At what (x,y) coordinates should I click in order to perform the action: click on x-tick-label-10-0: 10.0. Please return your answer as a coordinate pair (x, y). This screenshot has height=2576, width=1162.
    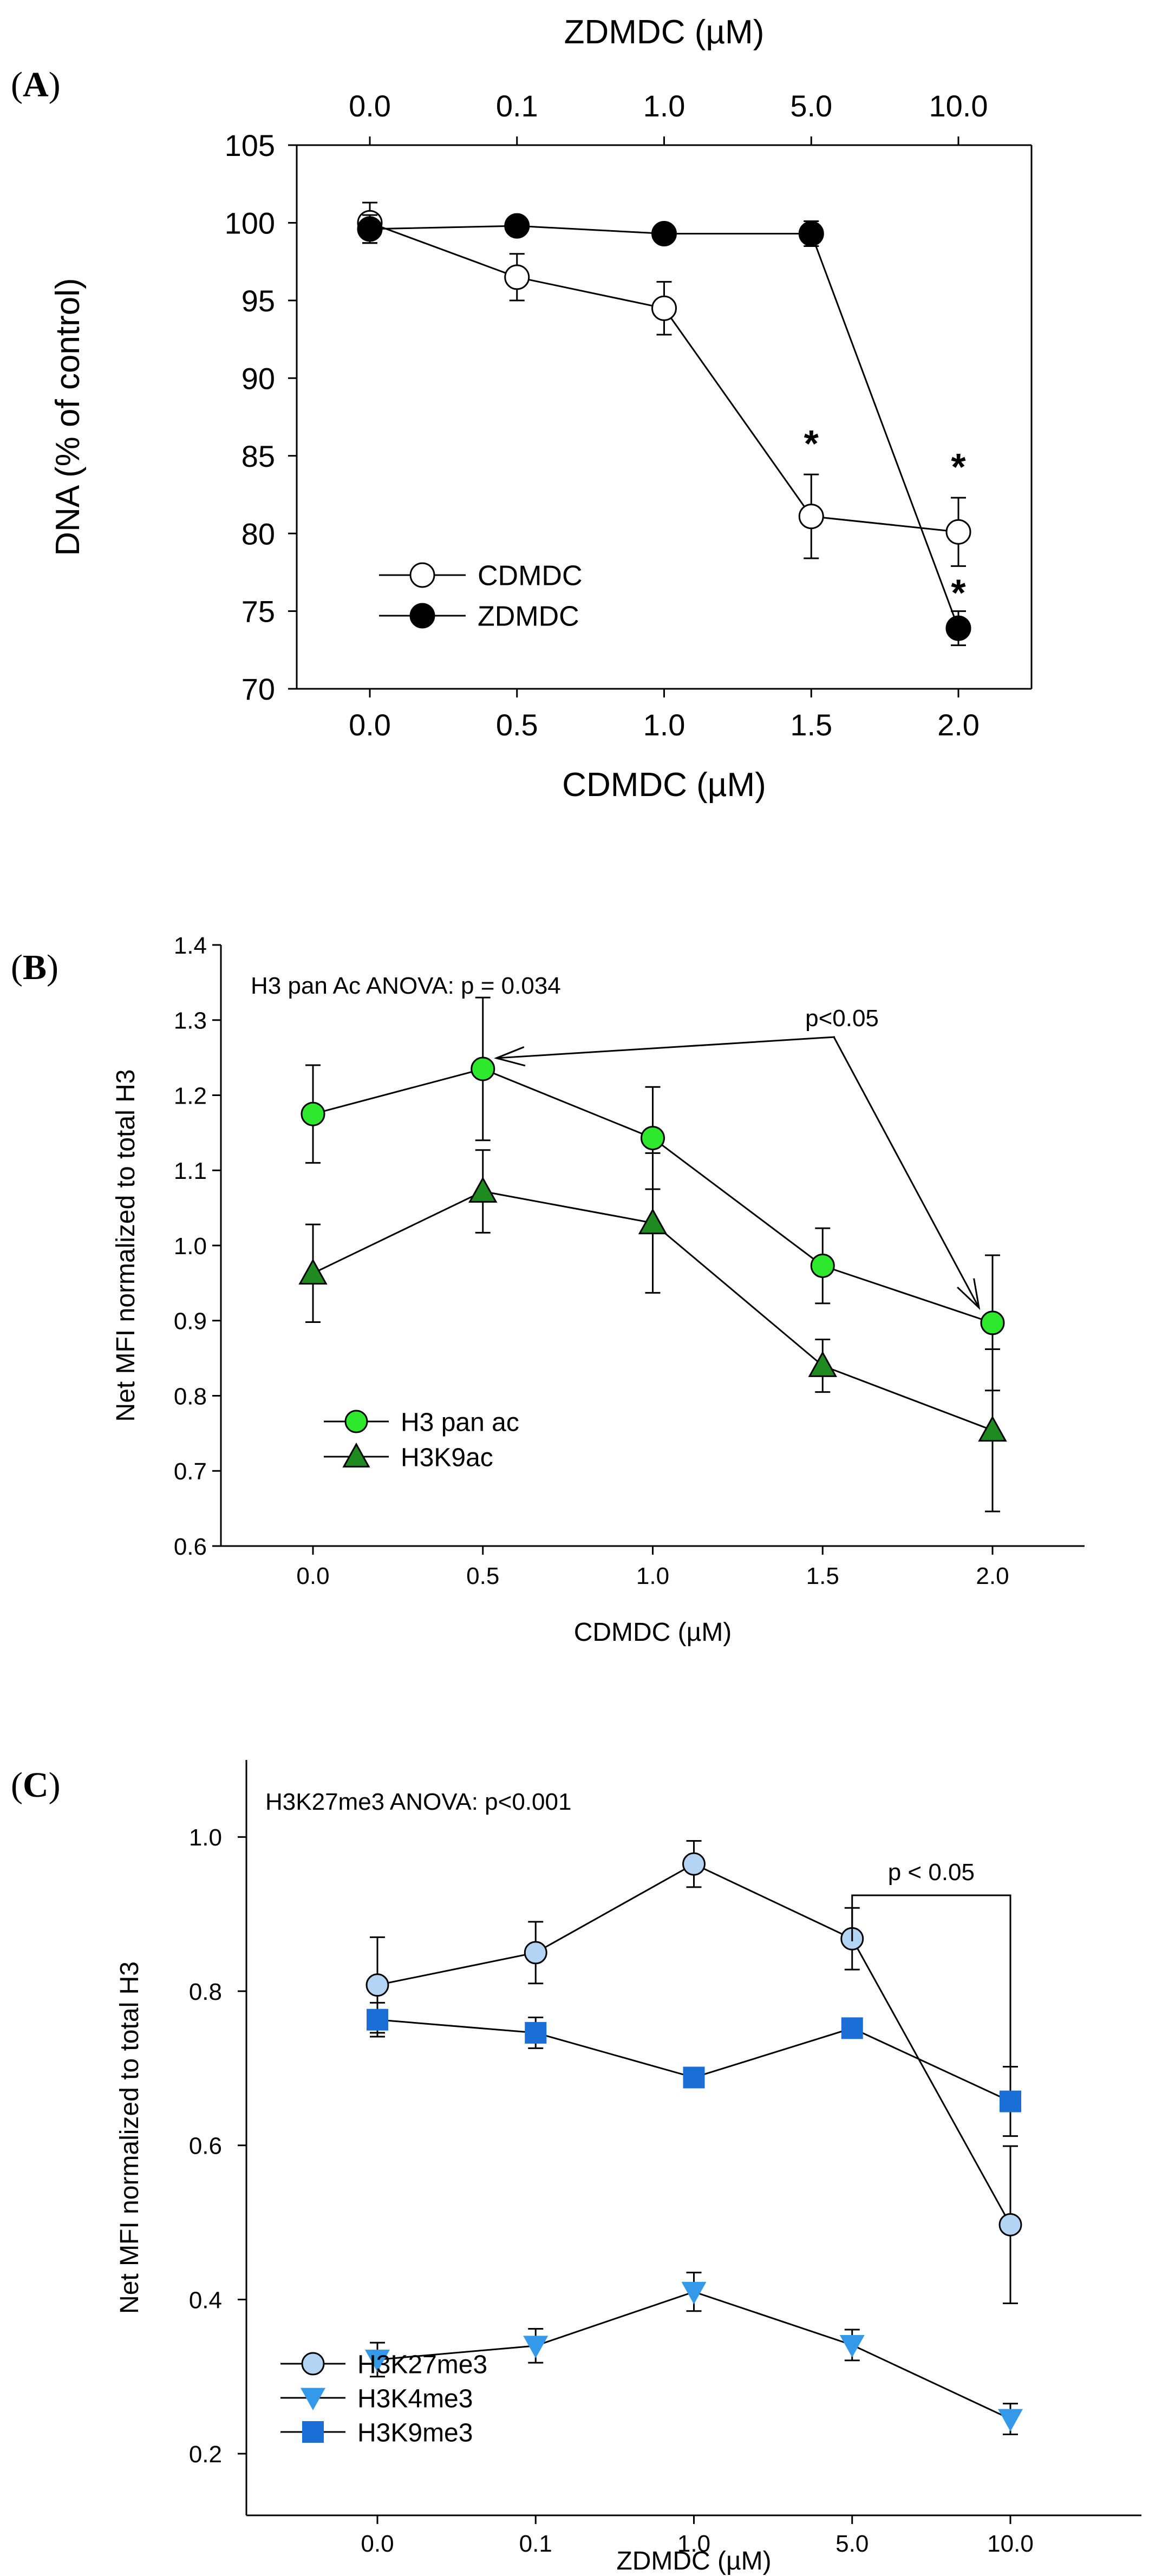
    Looking at the image, I should click on (1010, 2544).